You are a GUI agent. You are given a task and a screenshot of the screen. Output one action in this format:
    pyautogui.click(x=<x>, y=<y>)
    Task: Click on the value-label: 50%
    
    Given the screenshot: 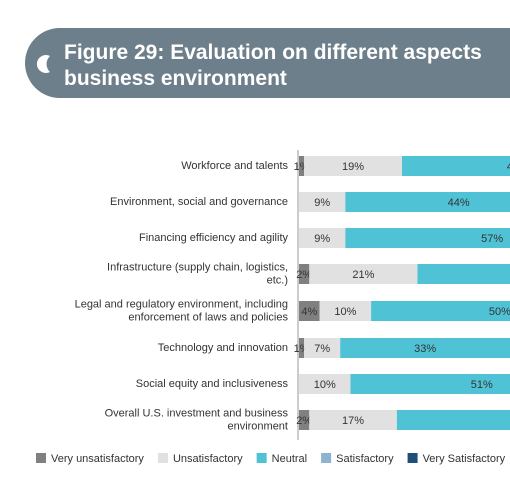 What is the action you would take?
    pyautogui.click(x=499, y=312)
    